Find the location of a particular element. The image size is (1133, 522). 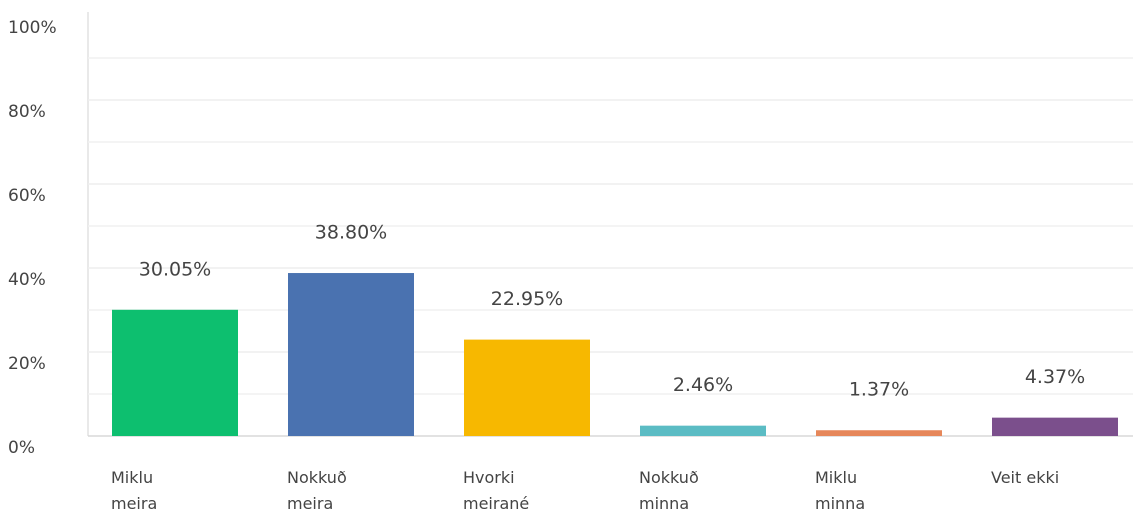

value-label: 4.37% is located at coordinates (1055, 377).